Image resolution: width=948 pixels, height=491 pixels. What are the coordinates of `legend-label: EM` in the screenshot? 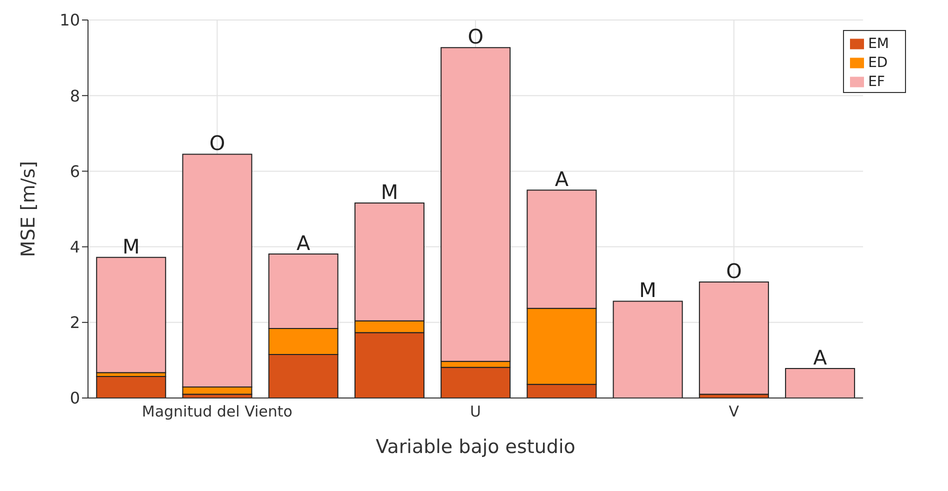 It's located at (878, 44).